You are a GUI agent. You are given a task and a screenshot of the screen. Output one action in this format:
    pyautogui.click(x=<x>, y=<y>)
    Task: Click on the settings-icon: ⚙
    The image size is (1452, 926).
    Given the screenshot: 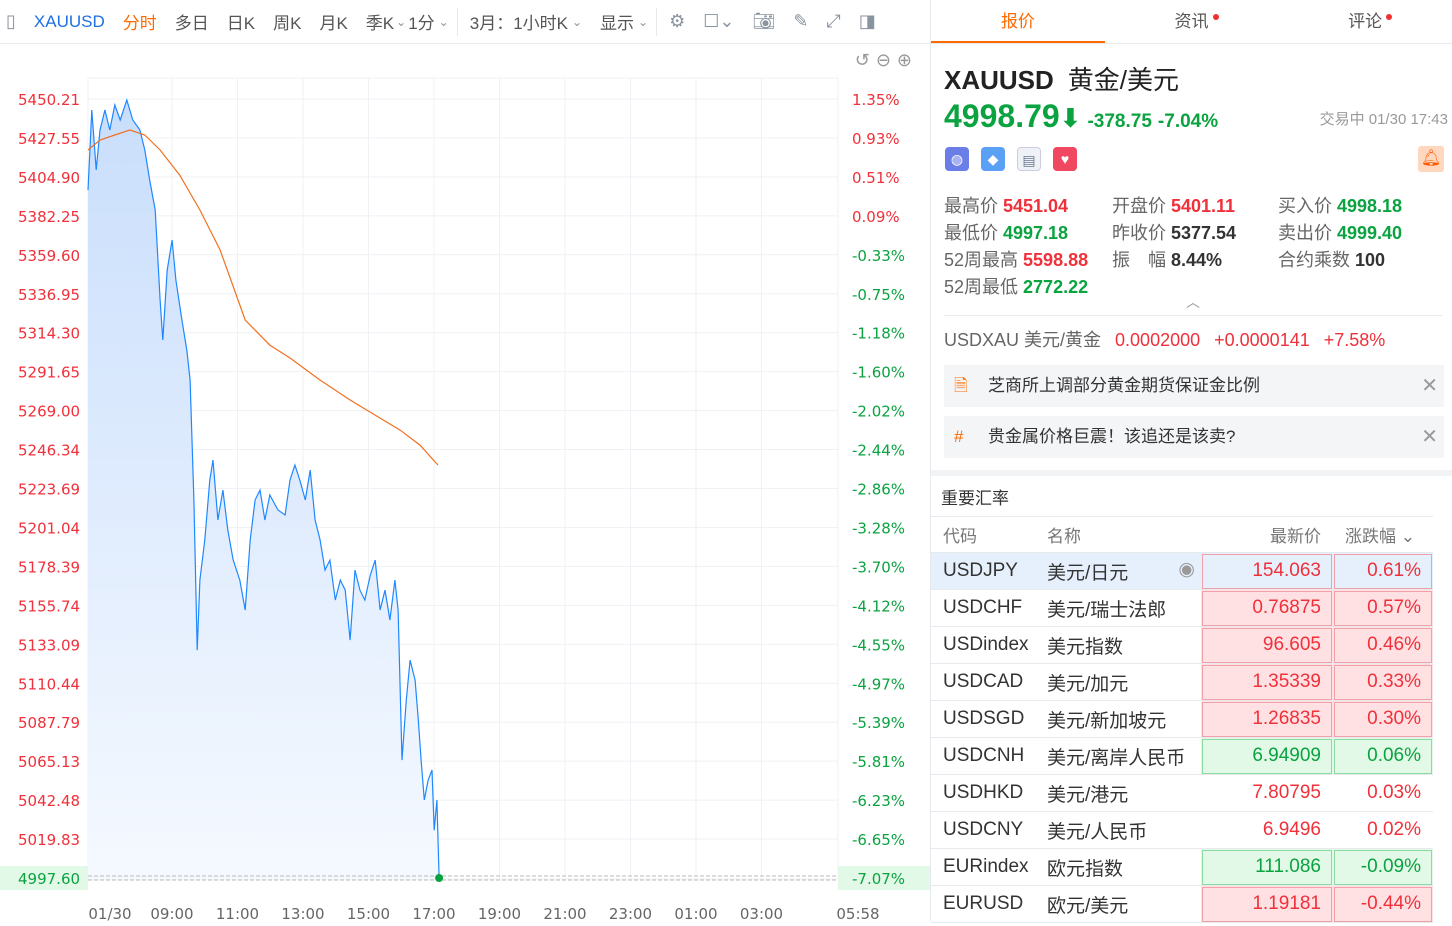 What is the action you would take?
    pyautogui.click(x=677, y=21)
    